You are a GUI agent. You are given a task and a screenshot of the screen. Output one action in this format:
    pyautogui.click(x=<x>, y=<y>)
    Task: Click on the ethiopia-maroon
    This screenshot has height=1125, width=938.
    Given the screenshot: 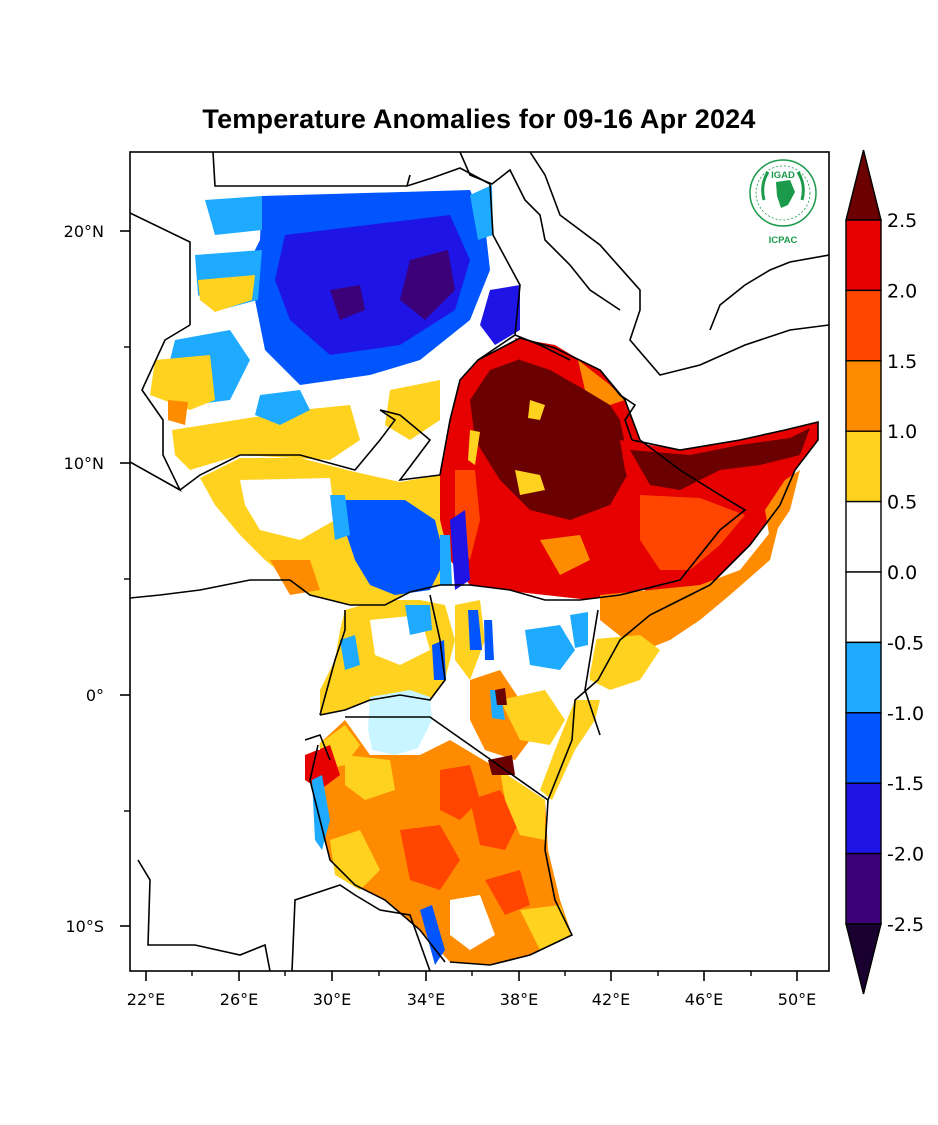 What is the action you would take?
    pyautogui.click(x=550, y=436)
    